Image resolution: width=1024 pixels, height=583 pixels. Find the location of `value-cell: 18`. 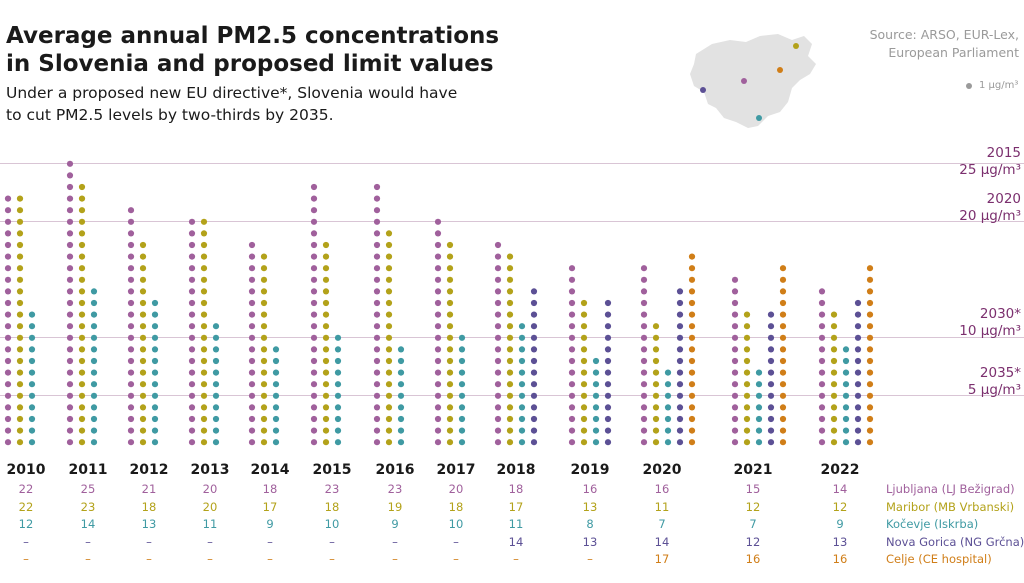

value-cell: 18 is located at coordinates (516, 489).